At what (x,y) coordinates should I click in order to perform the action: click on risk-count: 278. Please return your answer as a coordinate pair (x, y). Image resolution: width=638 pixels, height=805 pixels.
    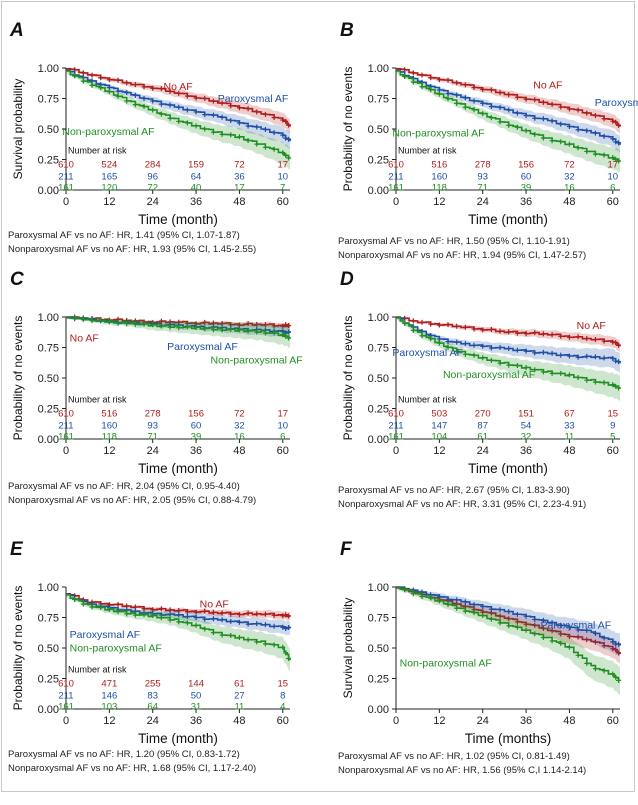
    Looking at the image, I should click on (483, 164).